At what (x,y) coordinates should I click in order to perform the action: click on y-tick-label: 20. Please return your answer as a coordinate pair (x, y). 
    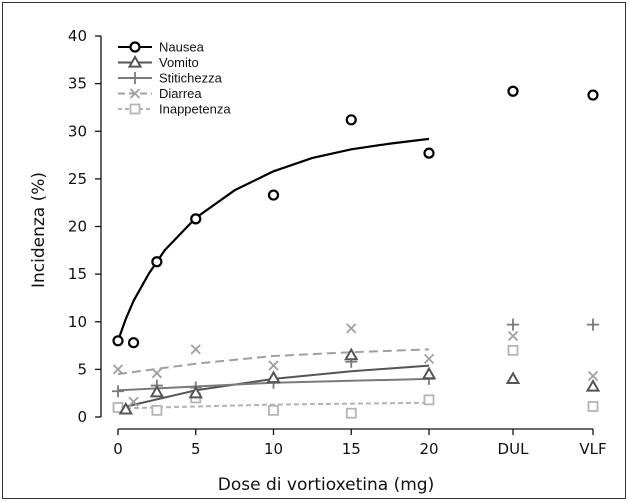
    Looking at the image, I should click on (77, 227).